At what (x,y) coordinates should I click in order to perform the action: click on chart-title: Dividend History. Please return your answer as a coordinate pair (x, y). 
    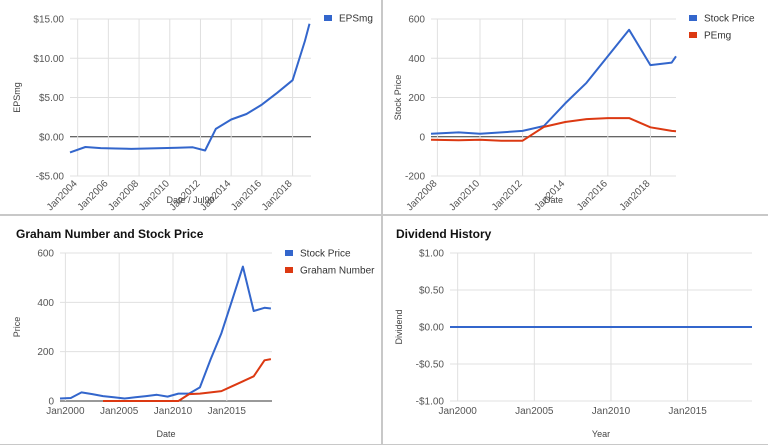
    Looking at the image, I should click on (444, 234).